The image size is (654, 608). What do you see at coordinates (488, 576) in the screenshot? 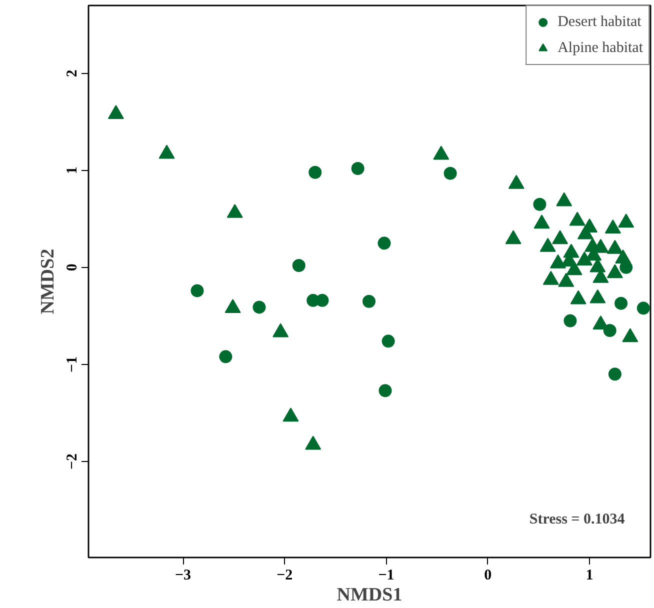
I see `x-tick-label: 0` at bounding box center [488, 576].